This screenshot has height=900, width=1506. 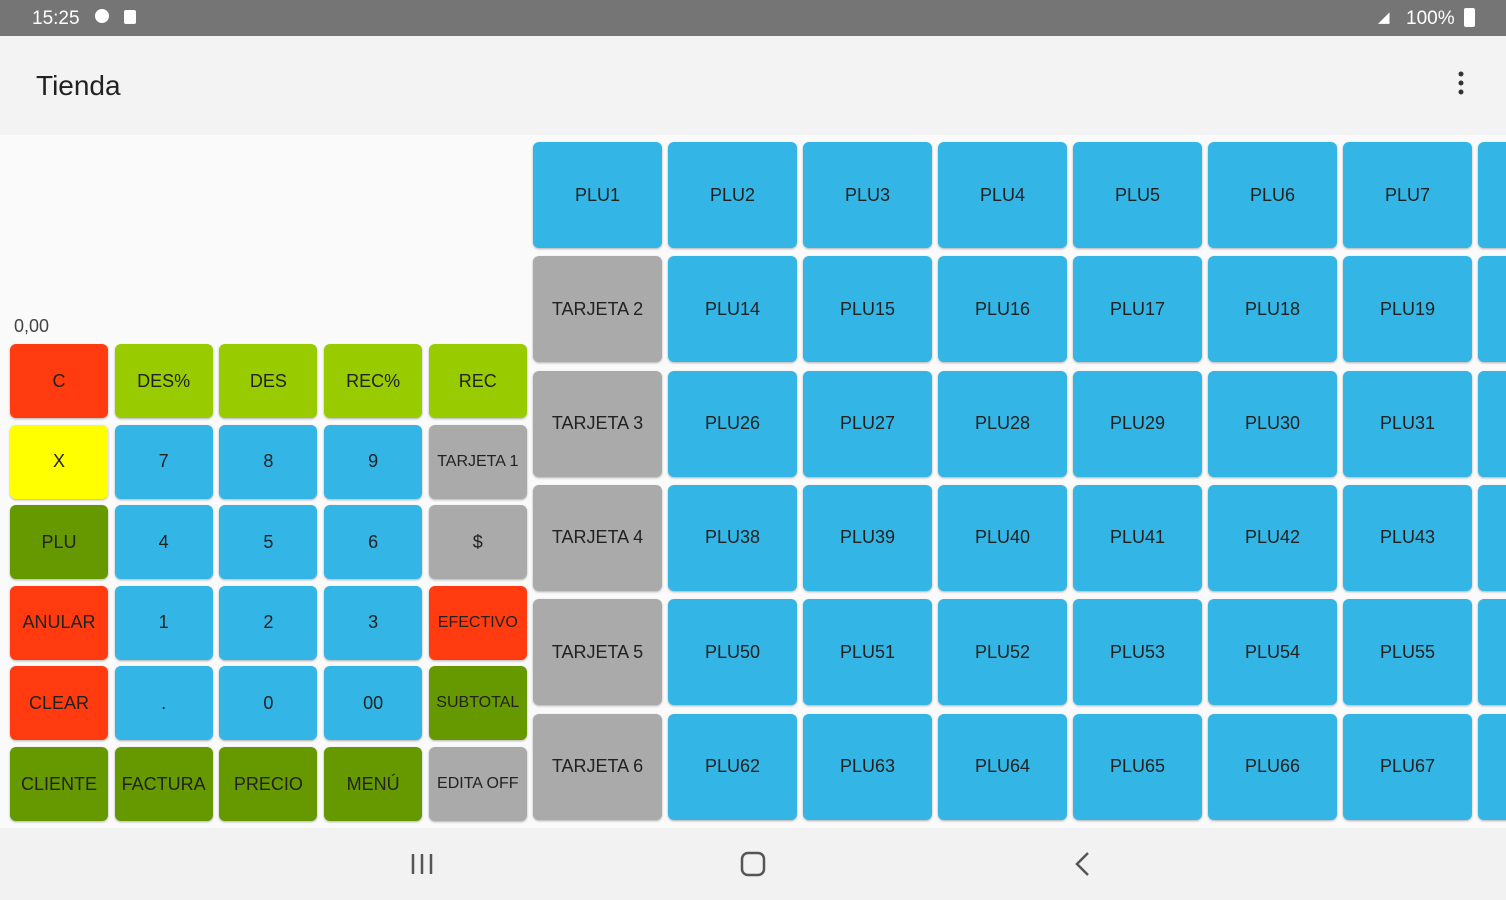 I want to click on nav-icons, so click(x=753, y=864).